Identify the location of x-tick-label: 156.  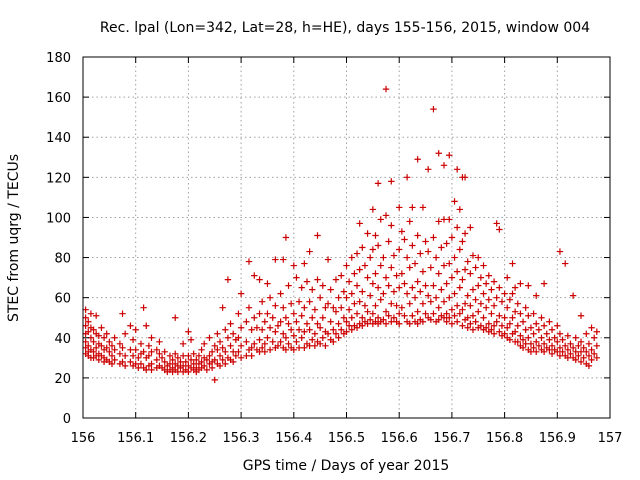
(83, 438).